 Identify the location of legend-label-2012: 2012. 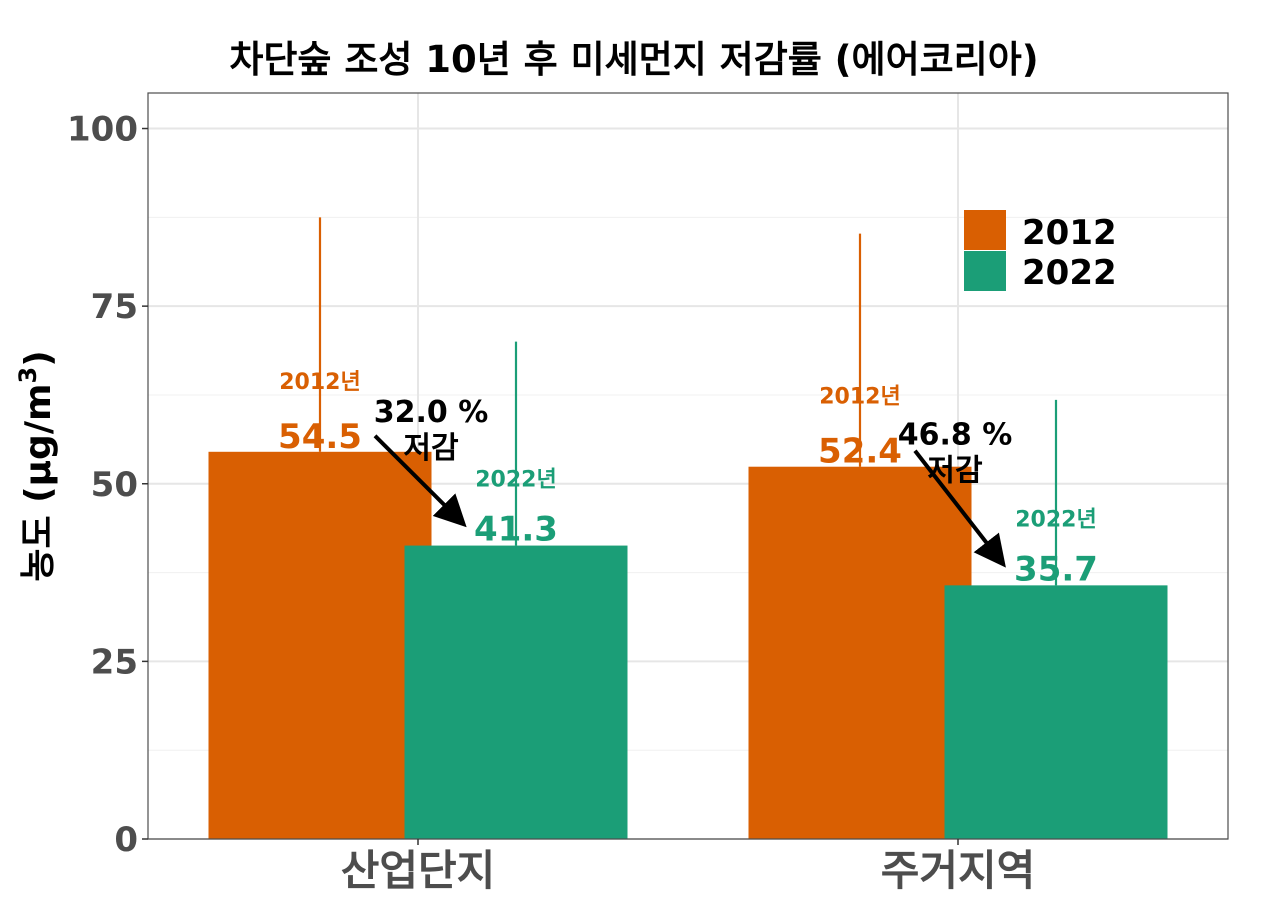
(1069, 233).